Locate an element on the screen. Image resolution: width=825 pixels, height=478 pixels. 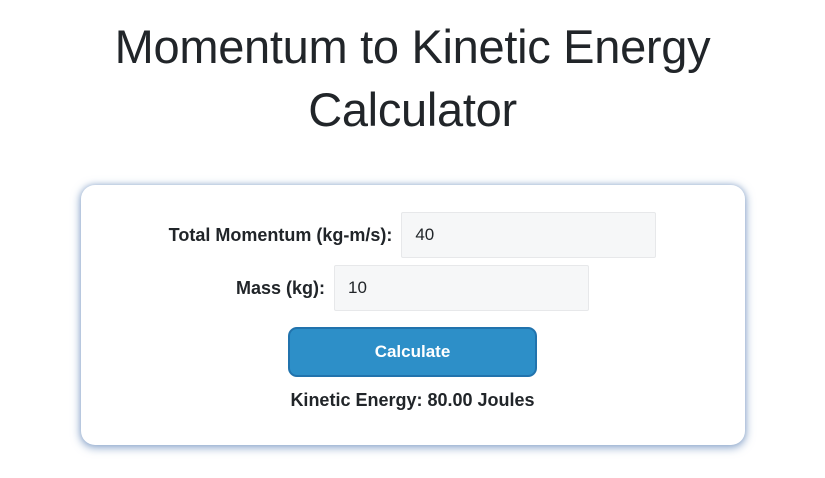
momentum-row: Total Momentum (kg-m/s): is located at coordinates (413, 235).